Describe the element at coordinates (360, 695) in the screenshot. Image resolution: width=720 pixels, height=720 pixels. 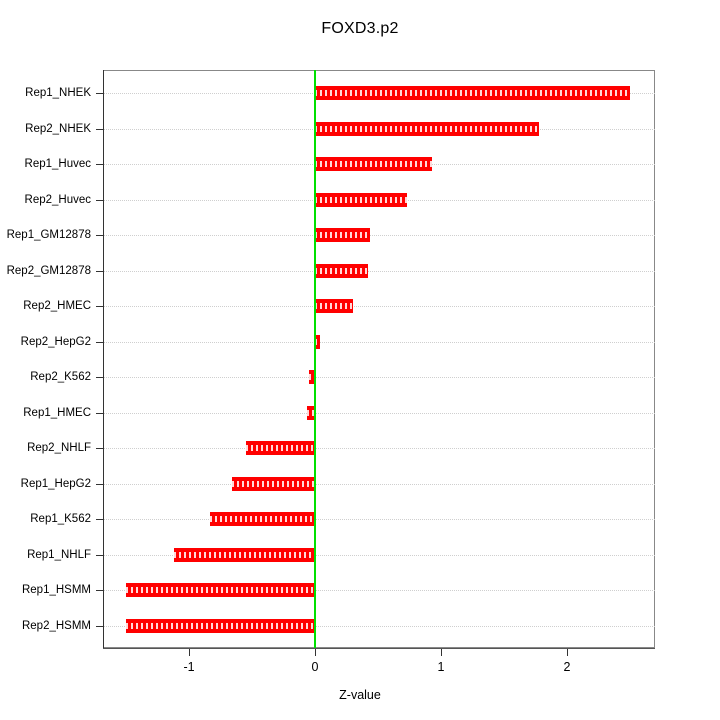
I see `x-axis-title: Z-value` at that location.